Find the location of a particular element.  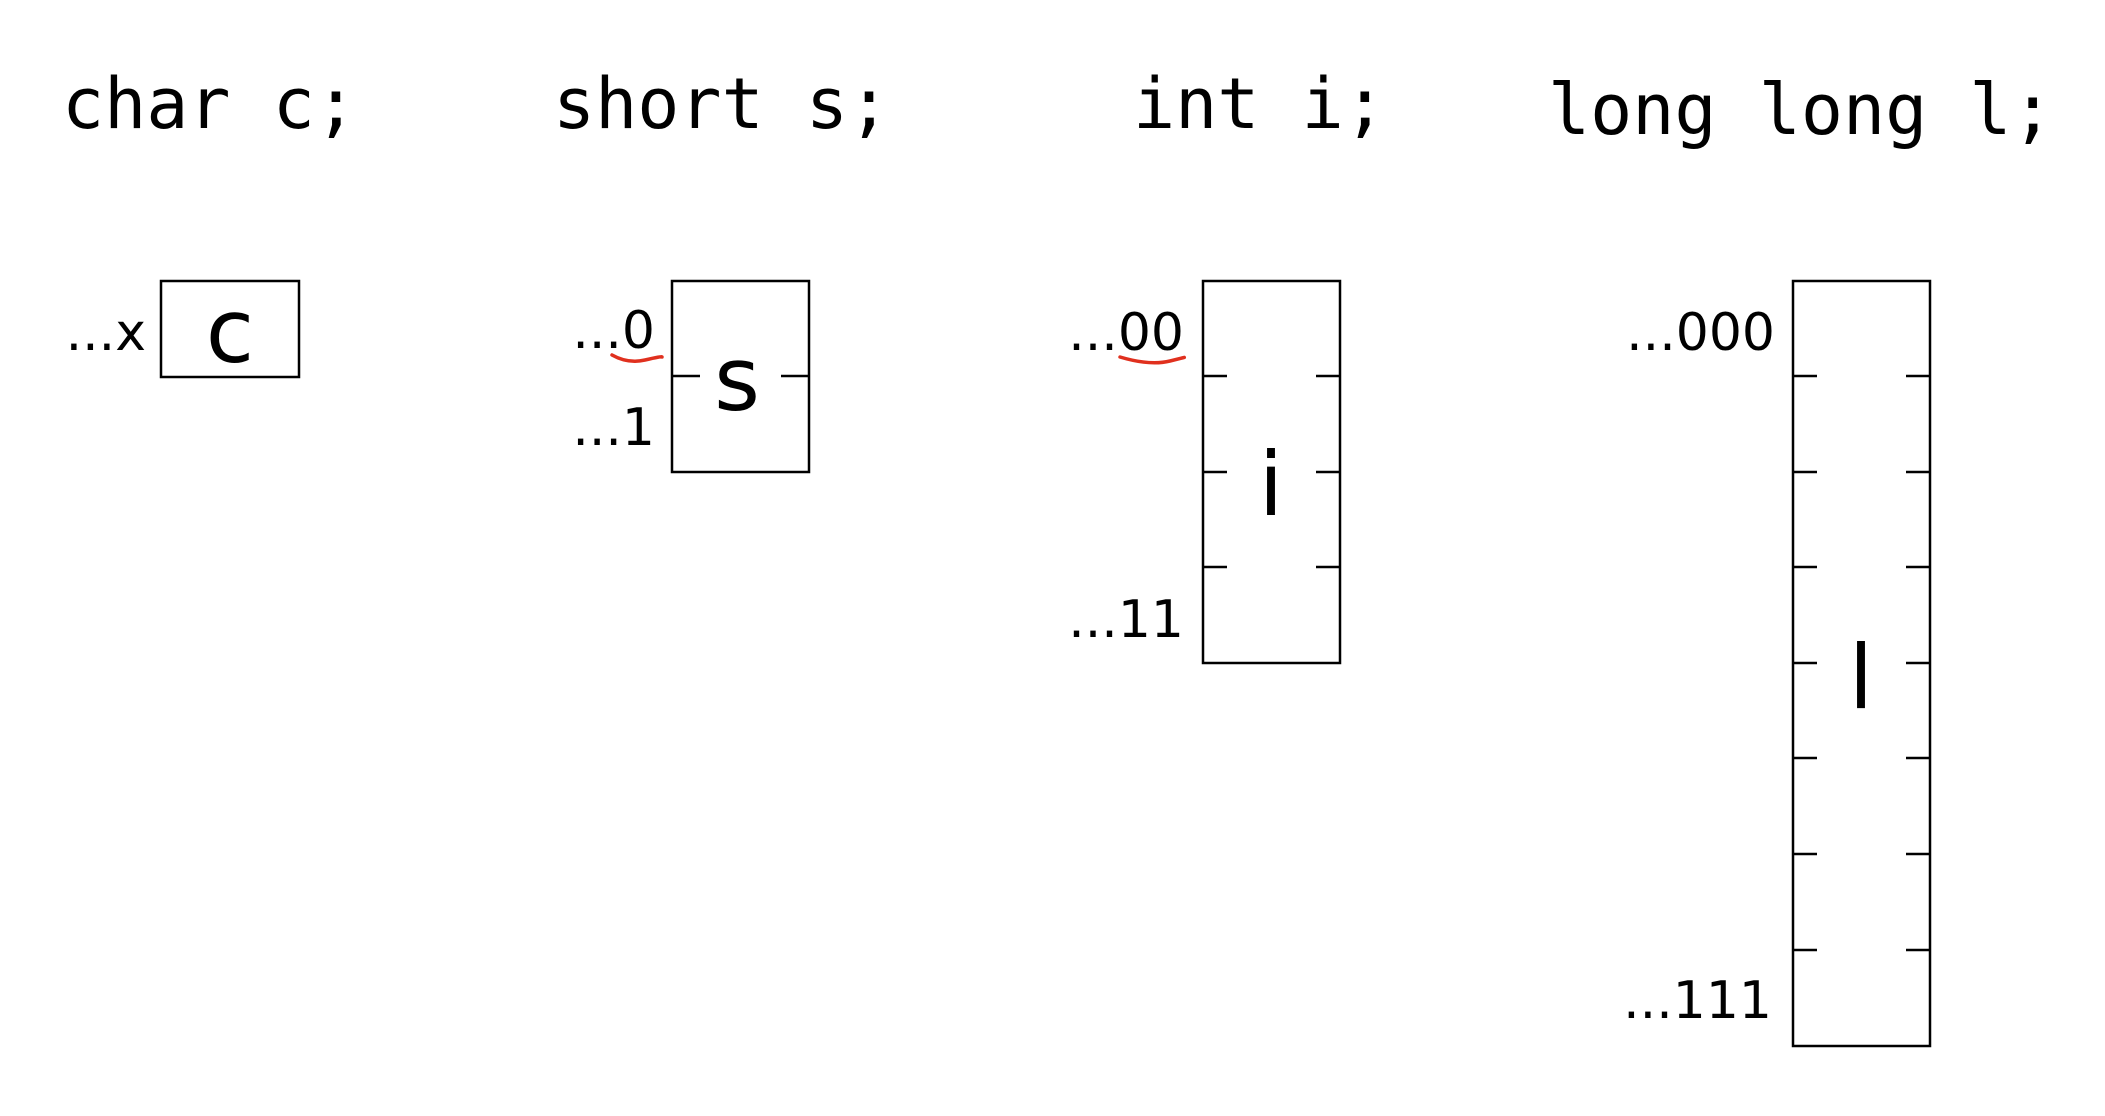

address-first-char: ...x is located at coordinates (106, 333).